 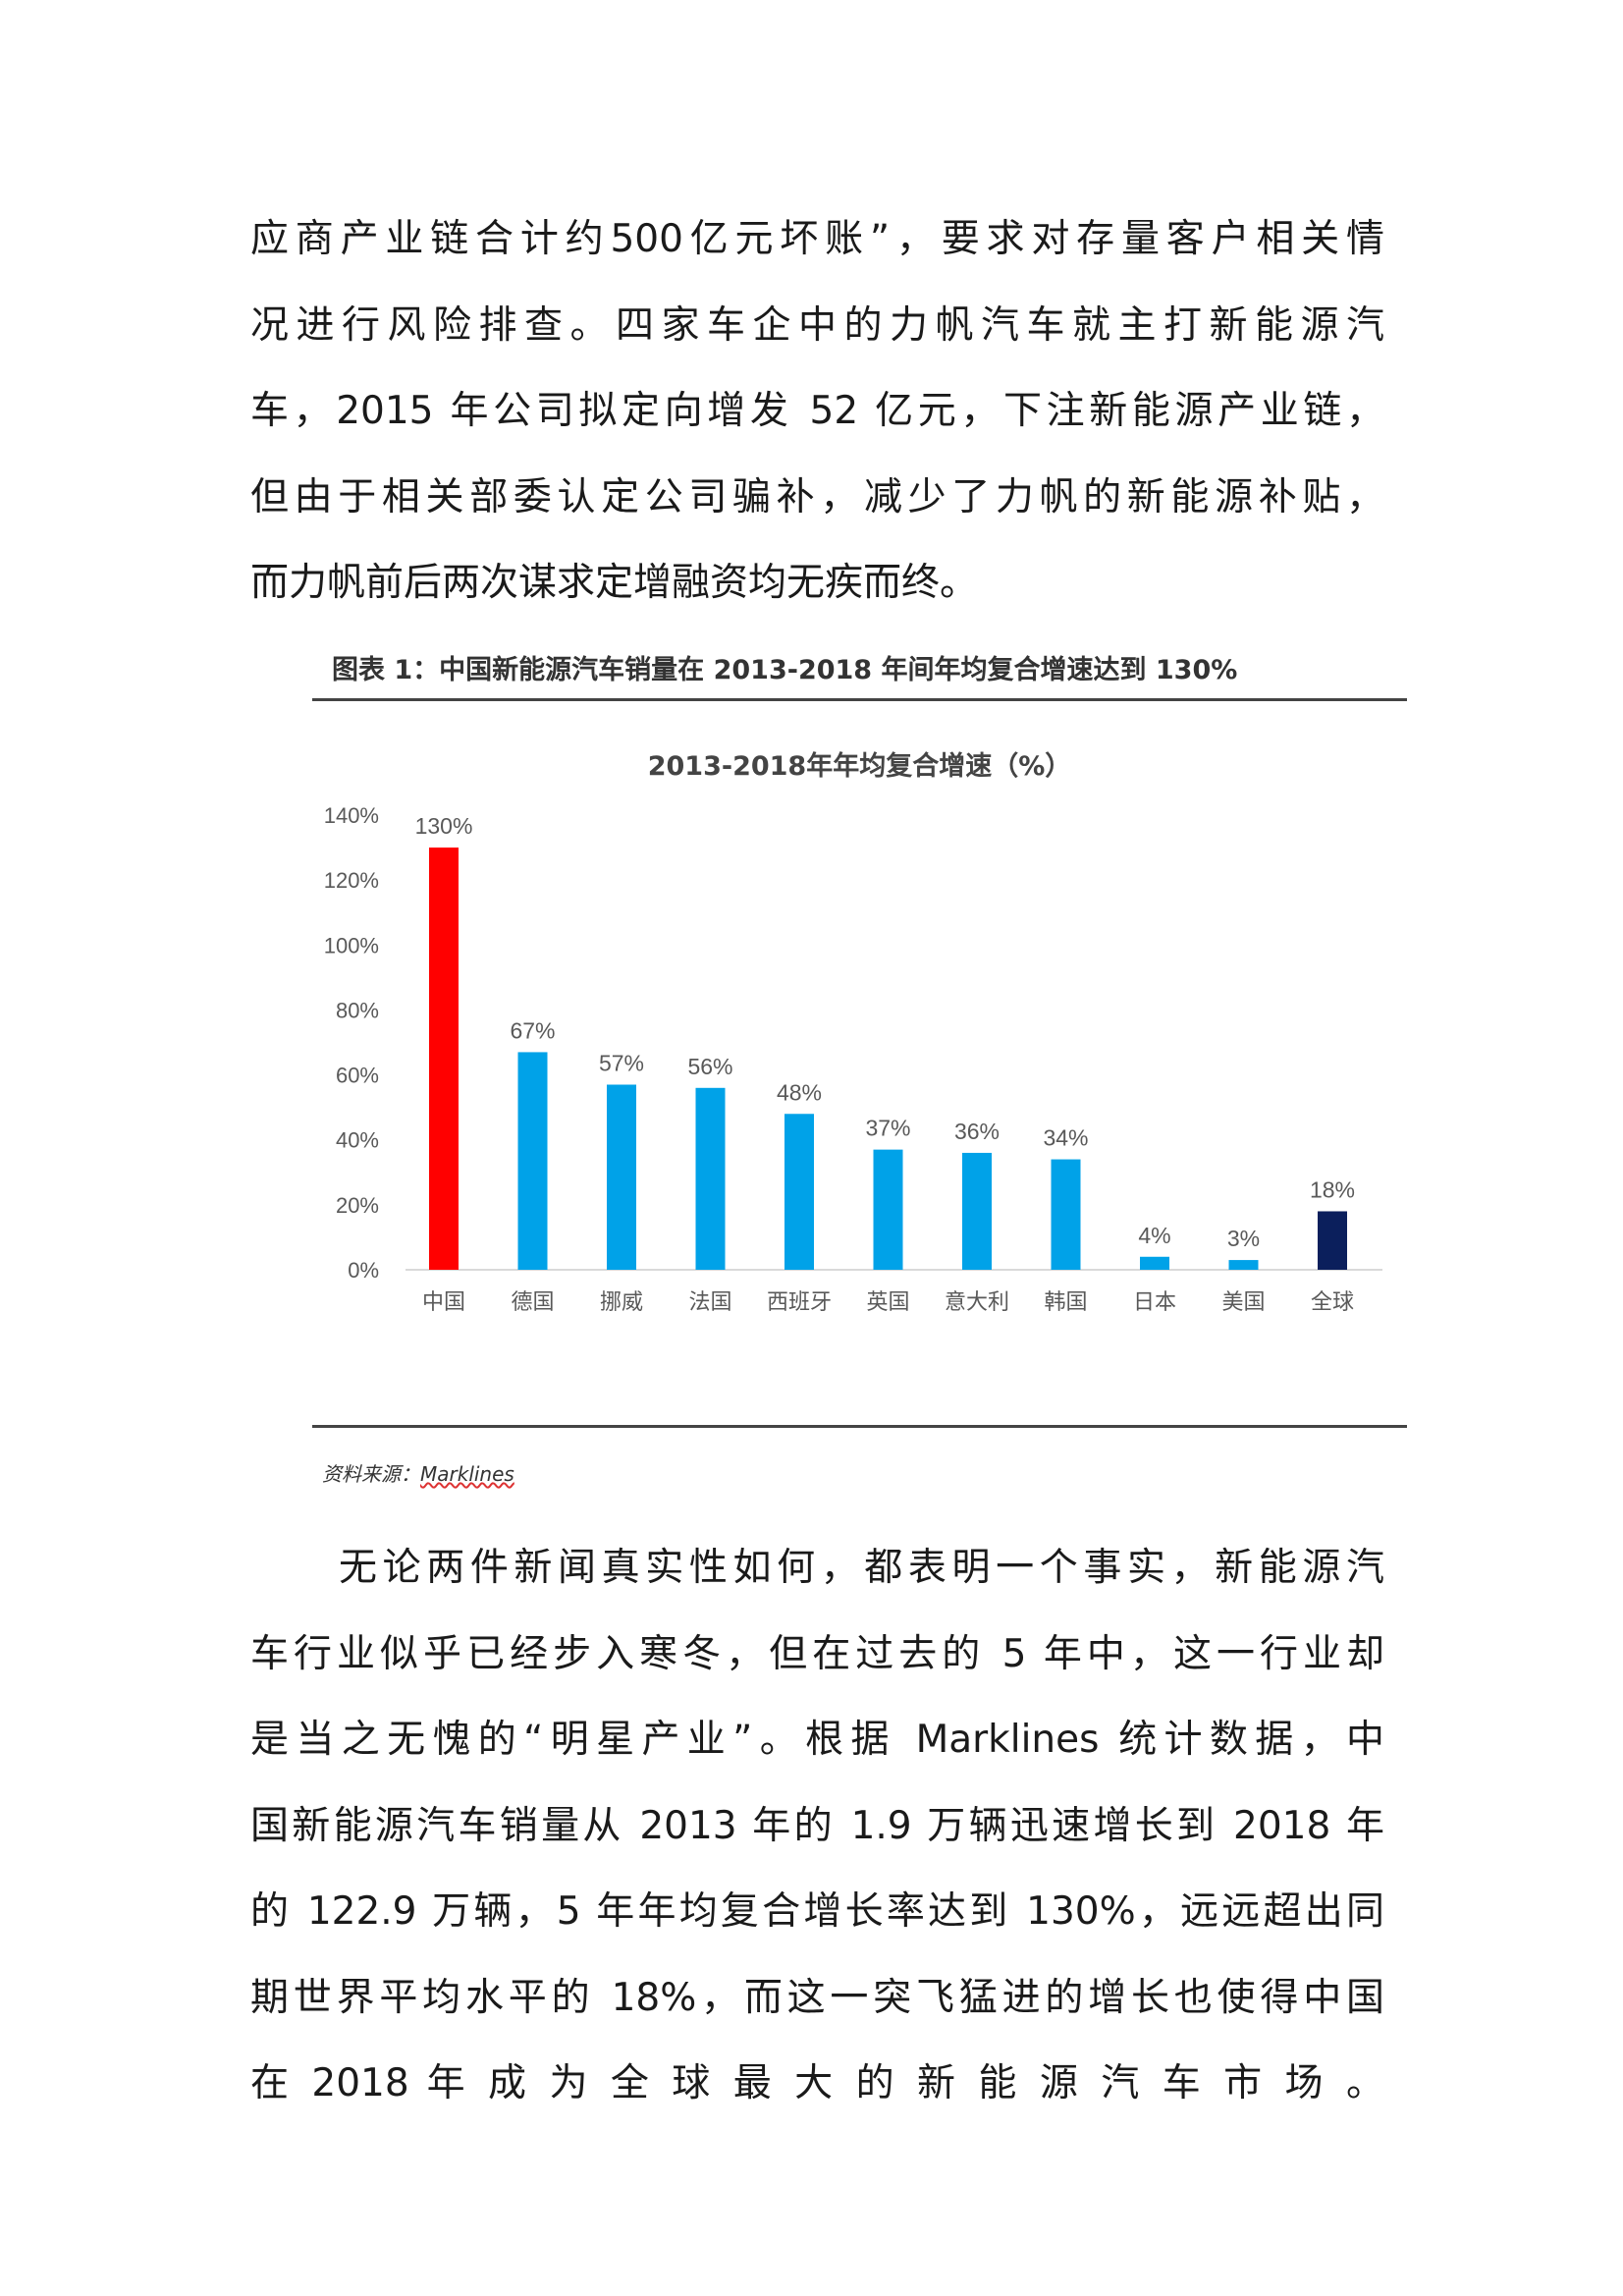 I want to click on data-label: 18%, so click(x=1332, y=1189).